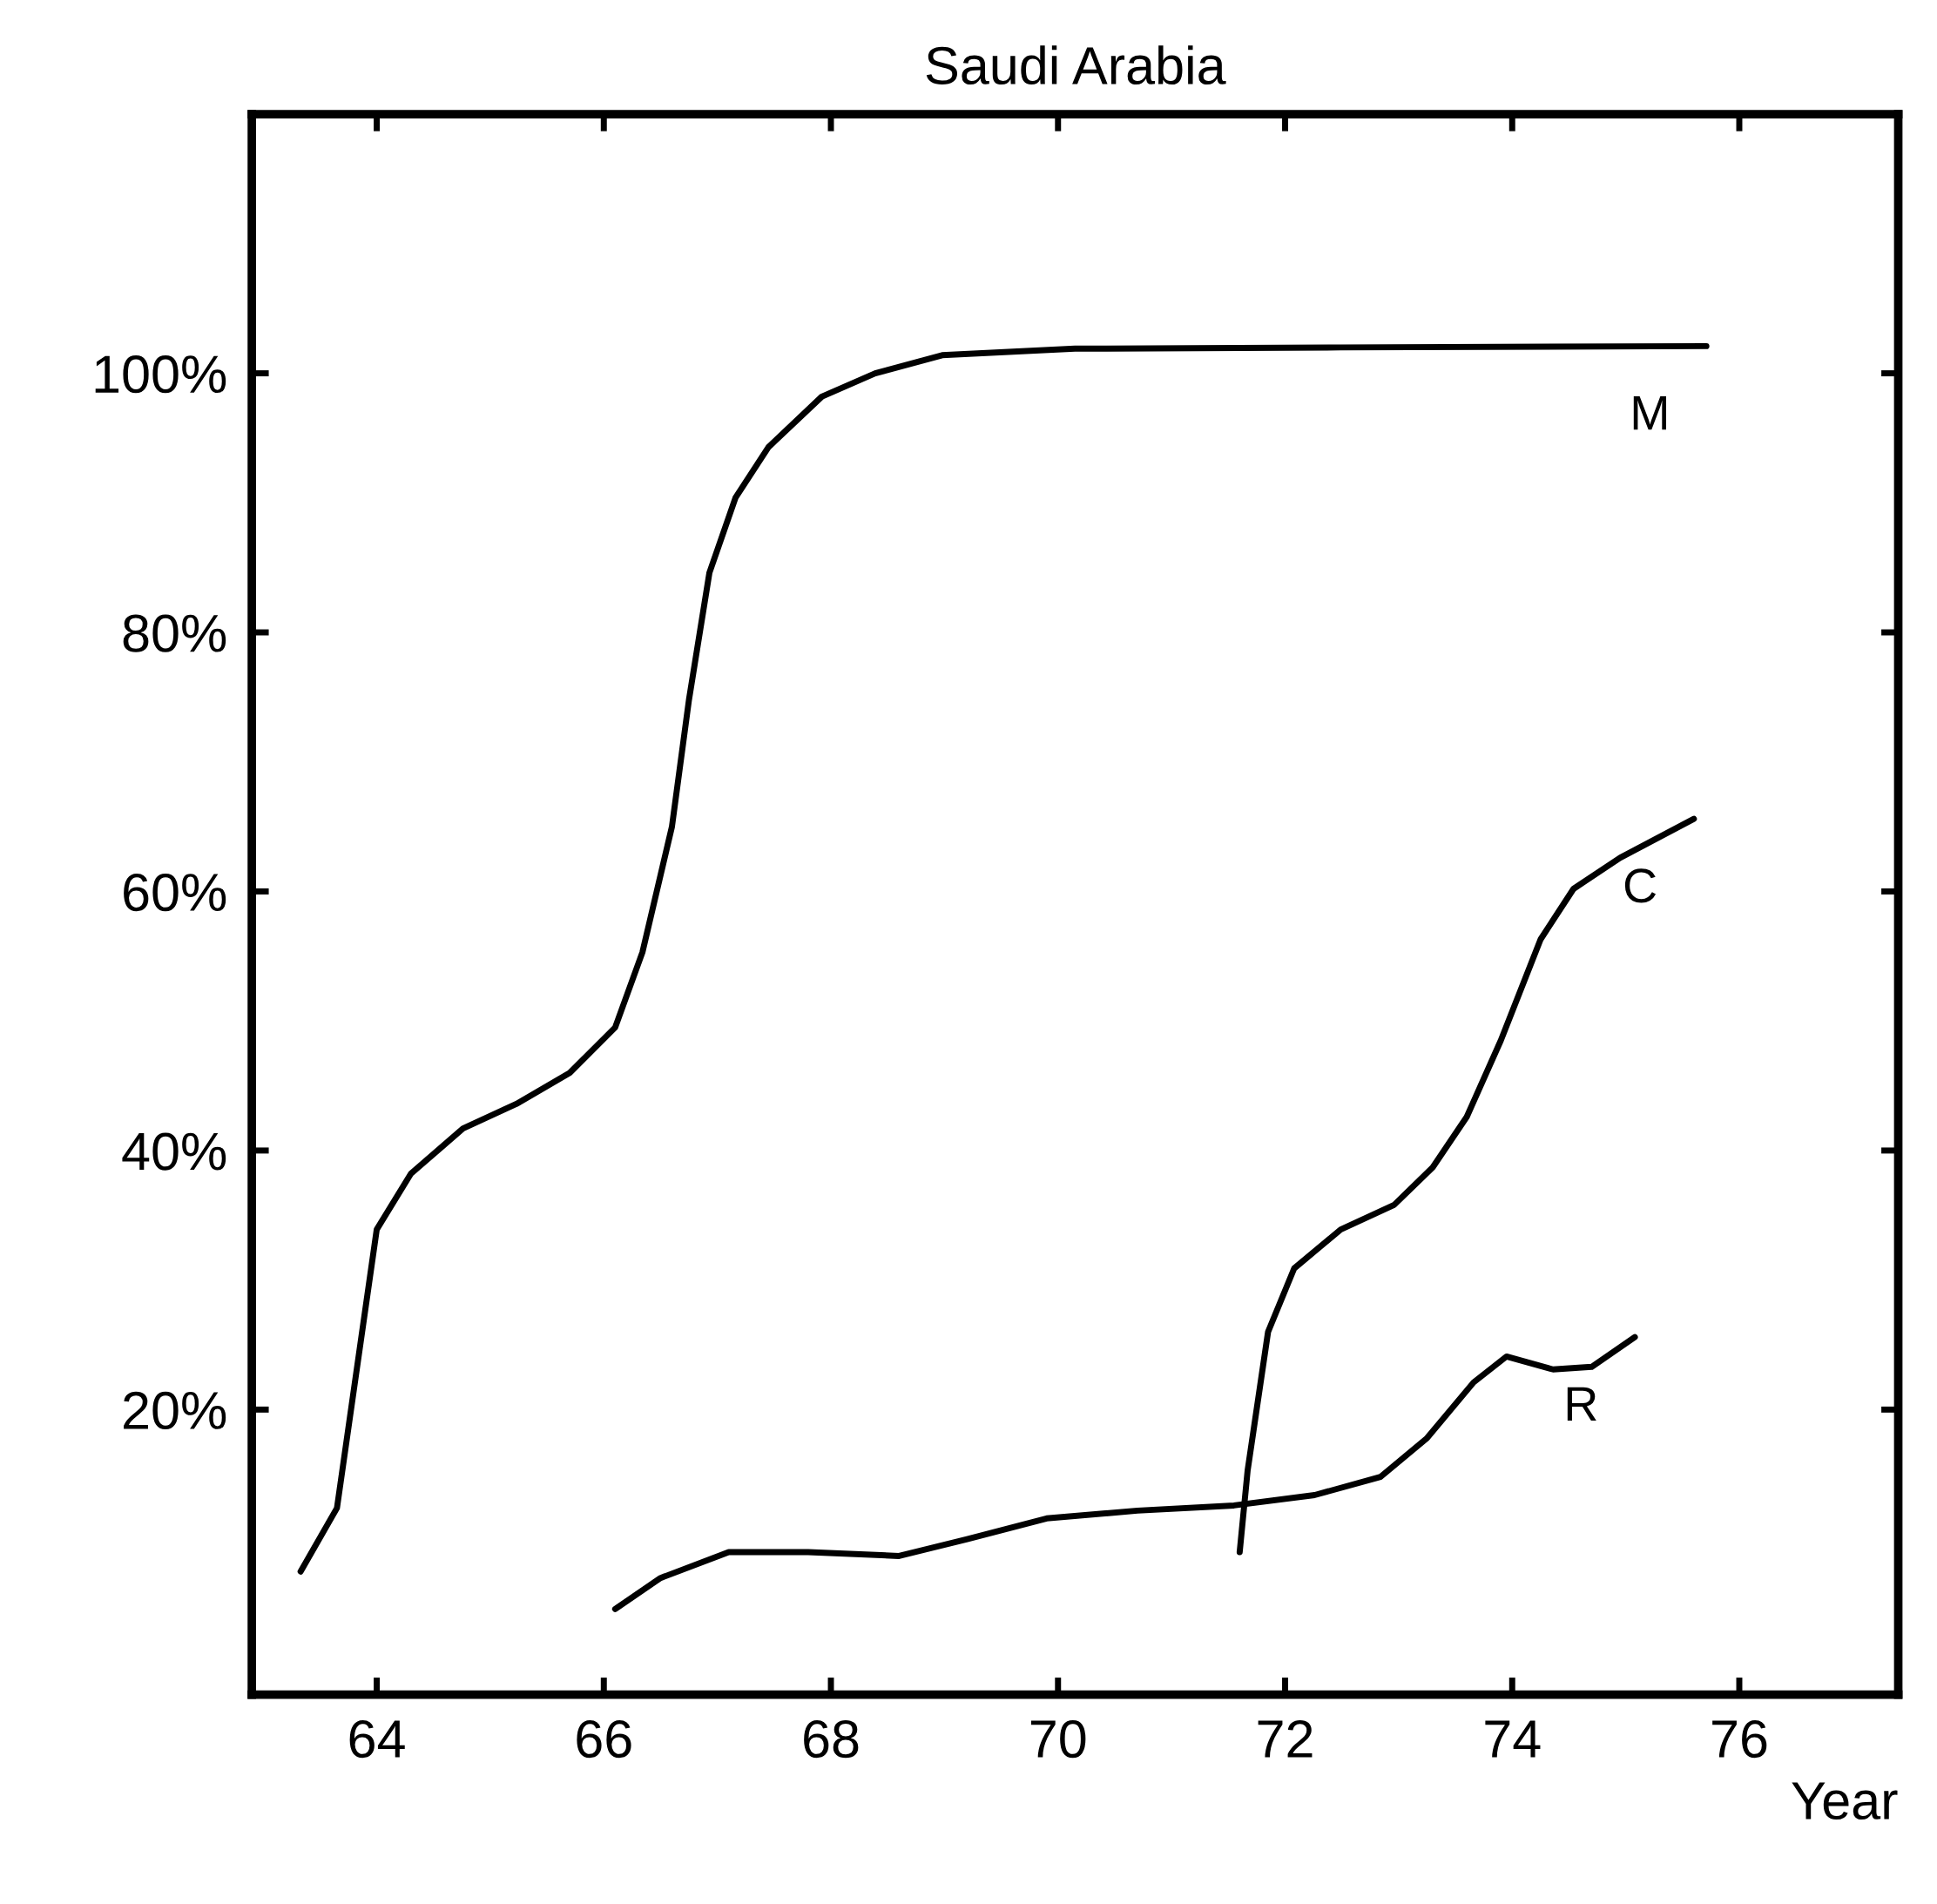 The height and width of the screenshot is (1904, 1937). I want to click on x-tick-label: 66, so click(604, 1739).